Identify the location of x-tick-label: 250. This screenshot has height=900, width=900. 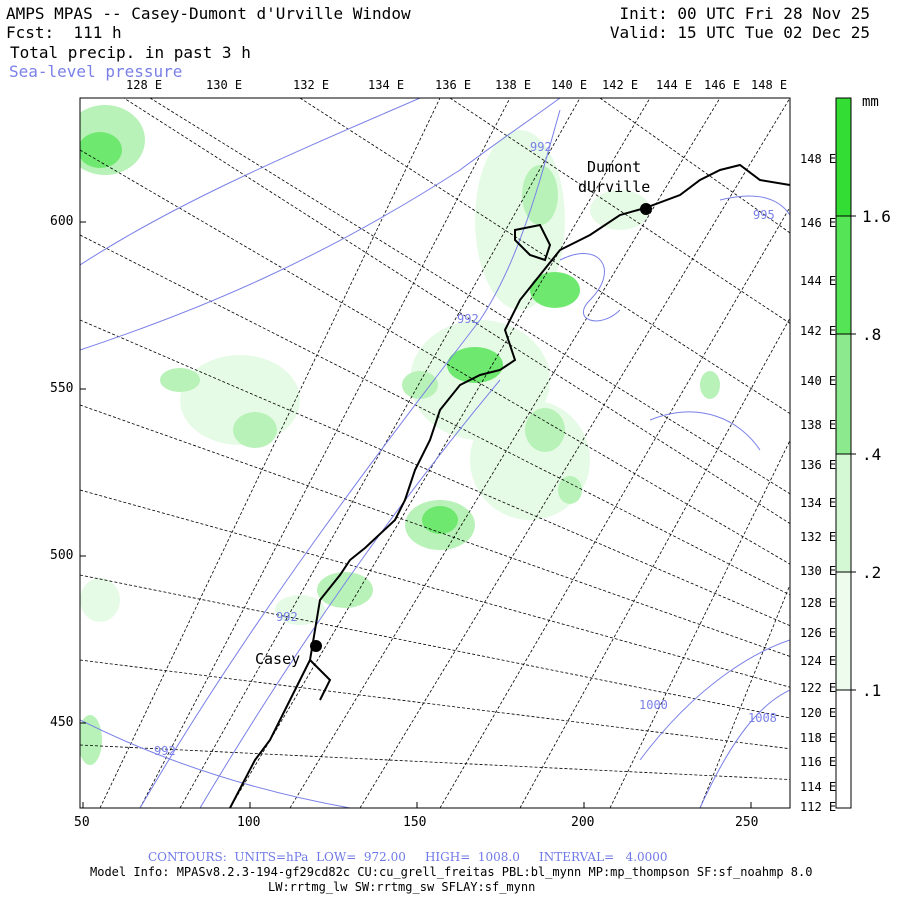
(747, 822).